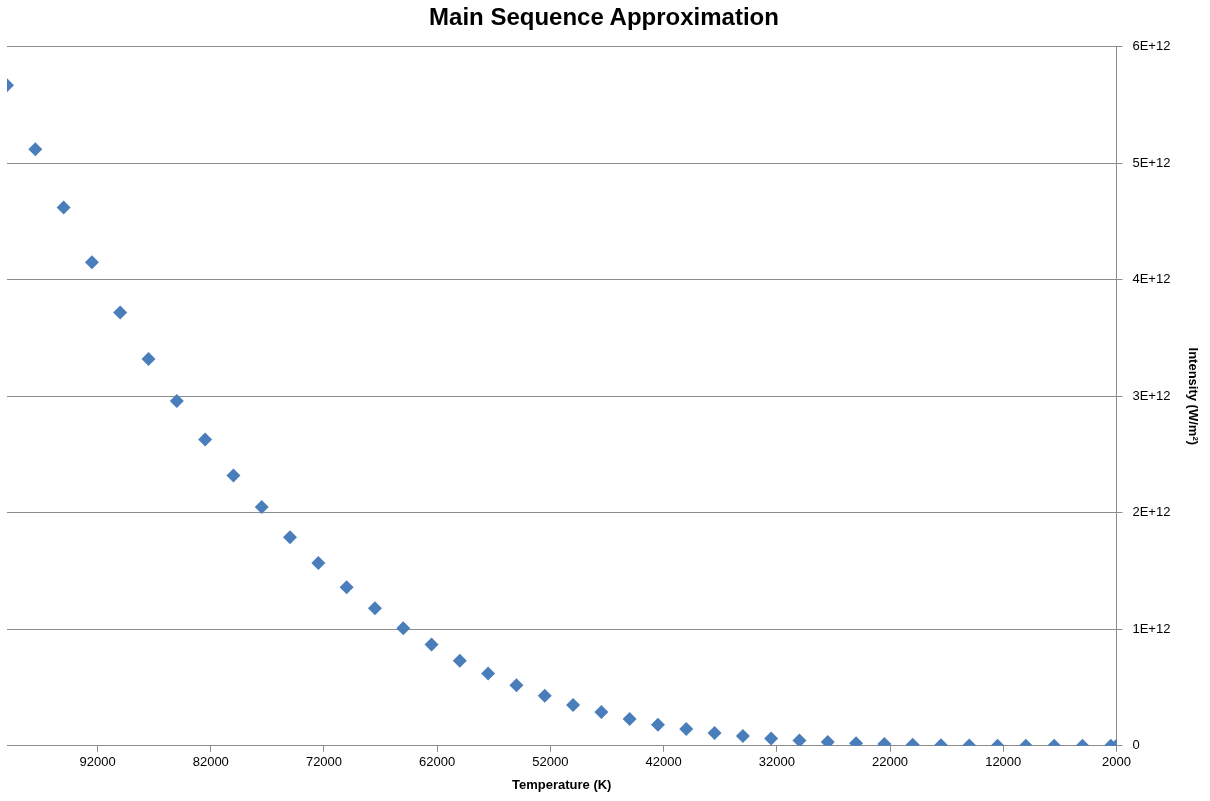 Image resolution: width=1210 pixels, height=801 pixels. I want to click on y-tick-label: 6E+12, so click(1151, 46).